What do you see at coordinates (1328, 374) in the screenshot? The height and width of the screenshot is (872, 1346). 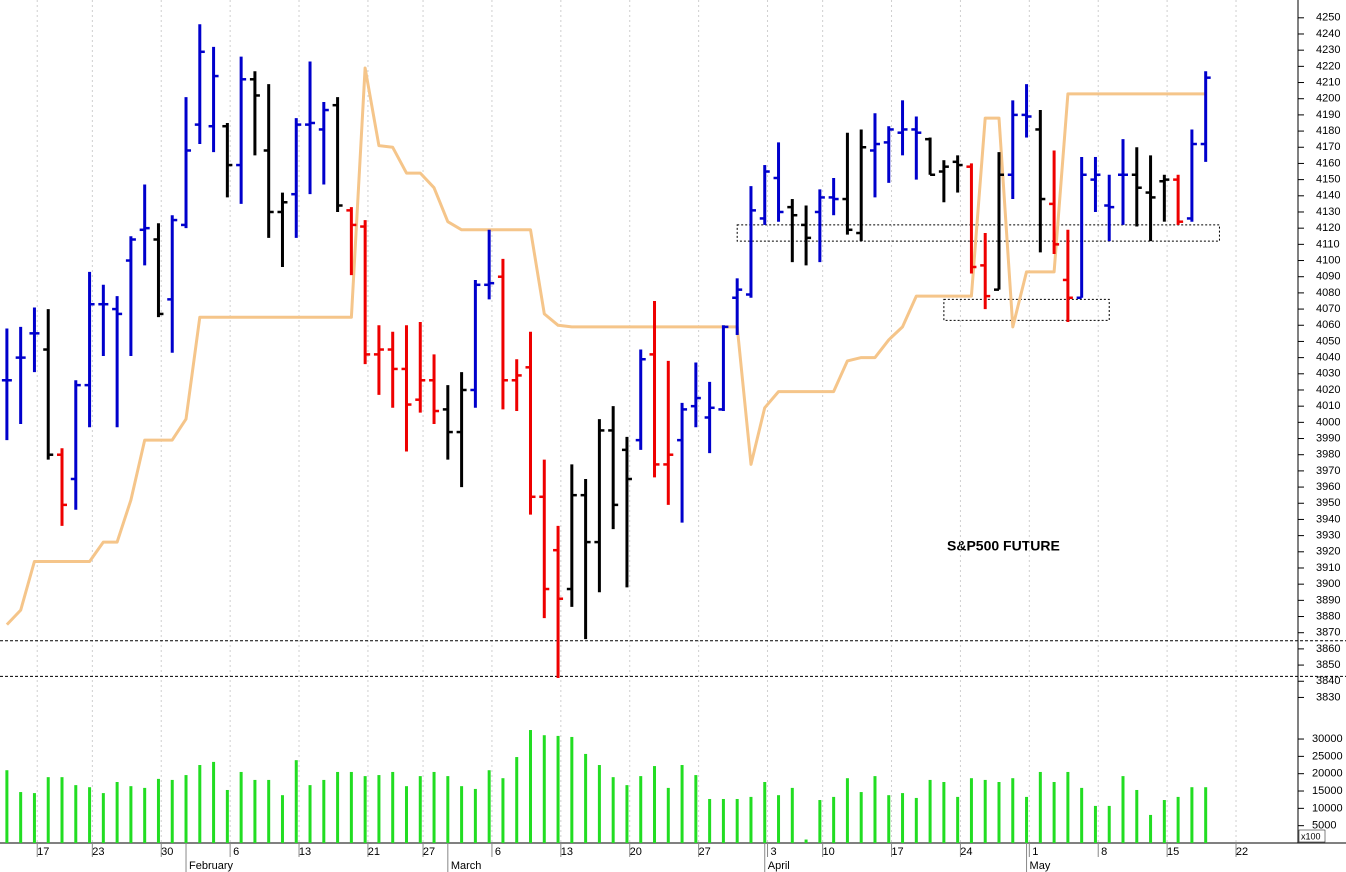 I see `y-tick-label: 4030` at bounding box center [1328, 374].